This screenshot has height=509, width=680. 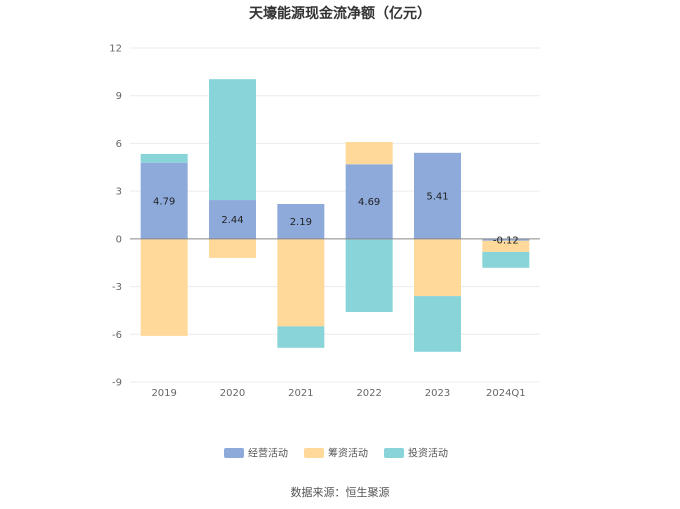 I want to click on legend-label-0: 经营活动, so click(x=268, y=453).